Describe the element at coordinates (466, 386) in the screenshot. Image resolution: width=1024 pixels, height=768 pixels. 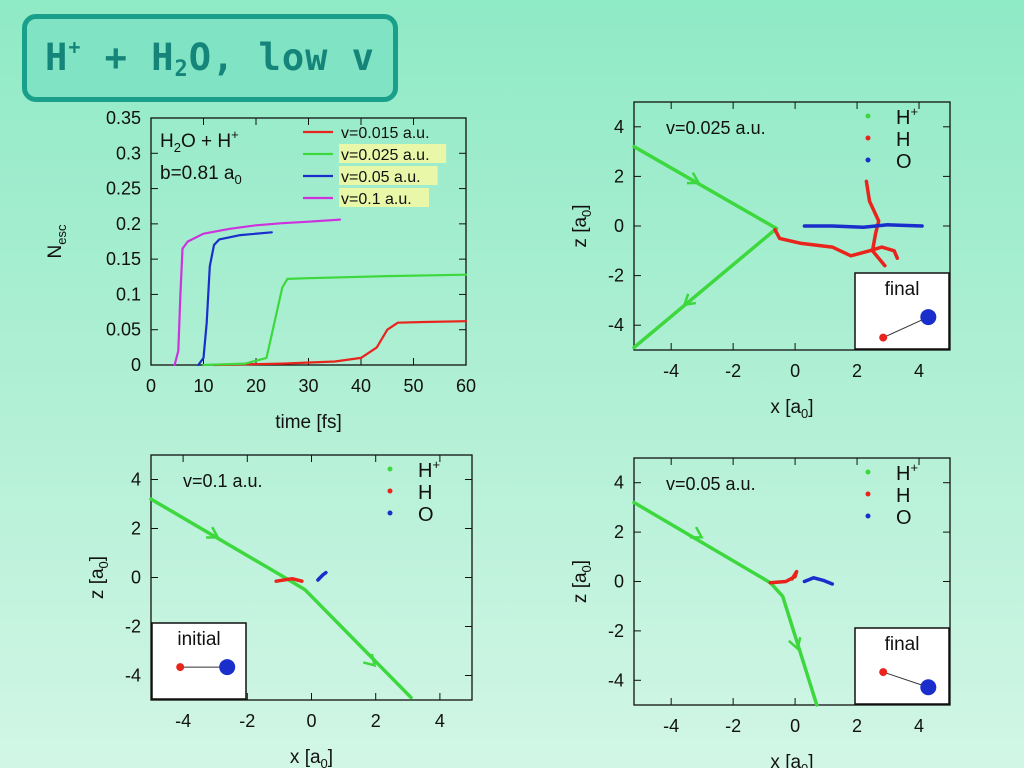
I see `x-tick-label: 60` at that location.